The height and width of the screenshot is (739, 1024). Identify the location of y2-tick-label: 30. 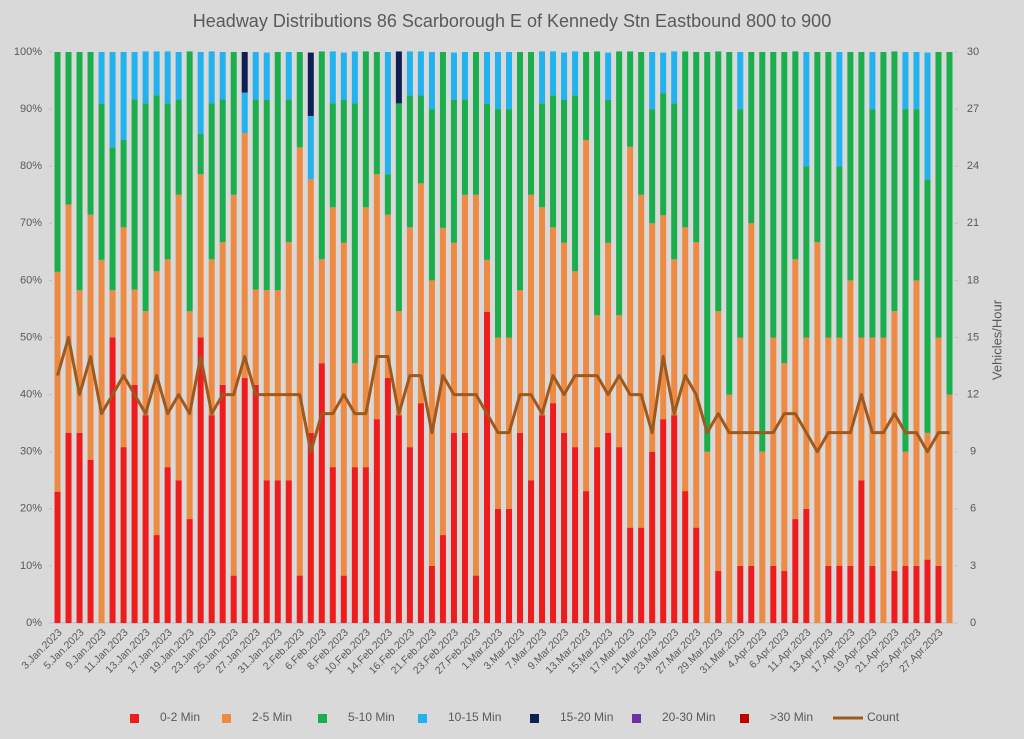
(973, 52).